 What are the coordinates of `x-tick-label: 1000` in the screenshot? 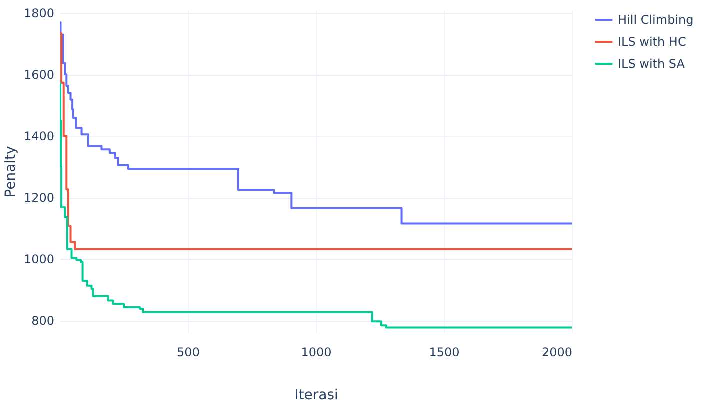 It's located at (316, 353).